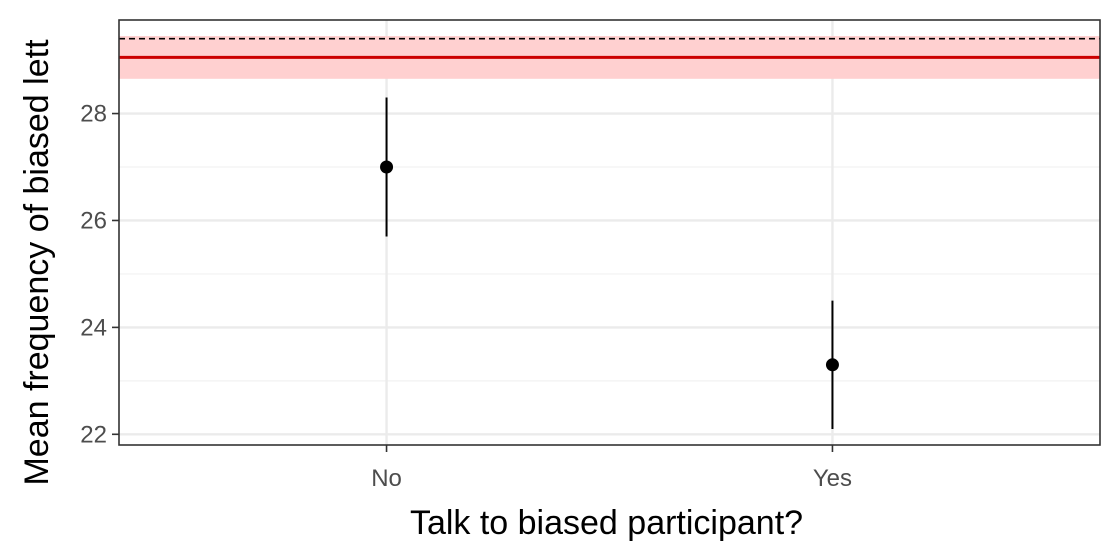 The height and width of the screenshot is (560, 1120). What do you see at coordinates (609, 57) in the screenshot?
I see `reference-layer` at bounding box center [609, 57].